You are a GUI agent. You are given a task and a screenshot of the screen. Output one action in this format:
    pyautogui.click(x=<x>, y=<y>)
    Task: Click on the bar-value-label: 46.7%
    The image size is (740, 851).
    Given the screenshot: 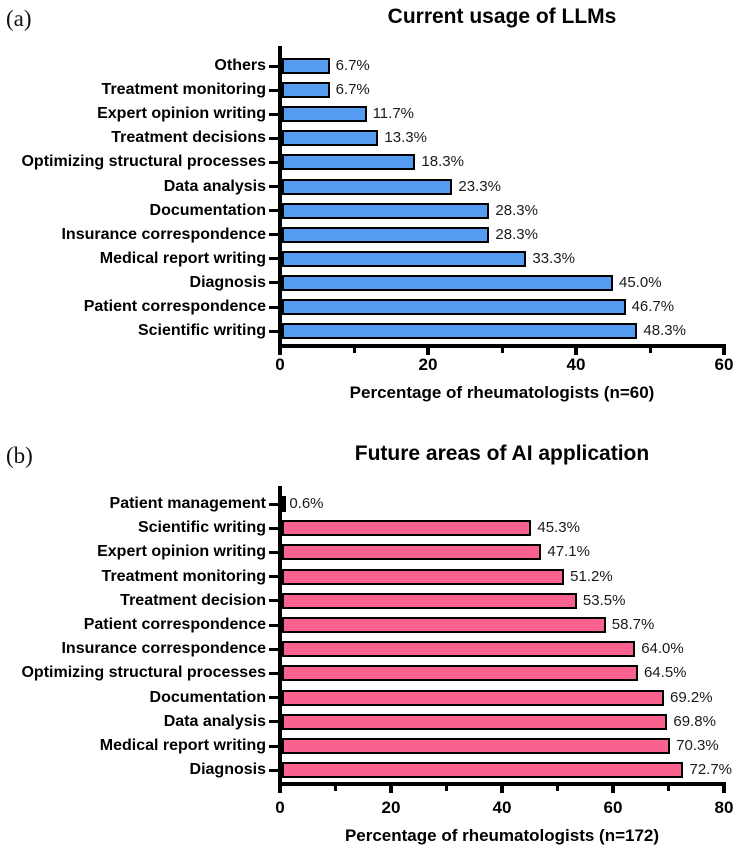 What is the action you would take?
    pyautogui.click(x=653, y=306)
    